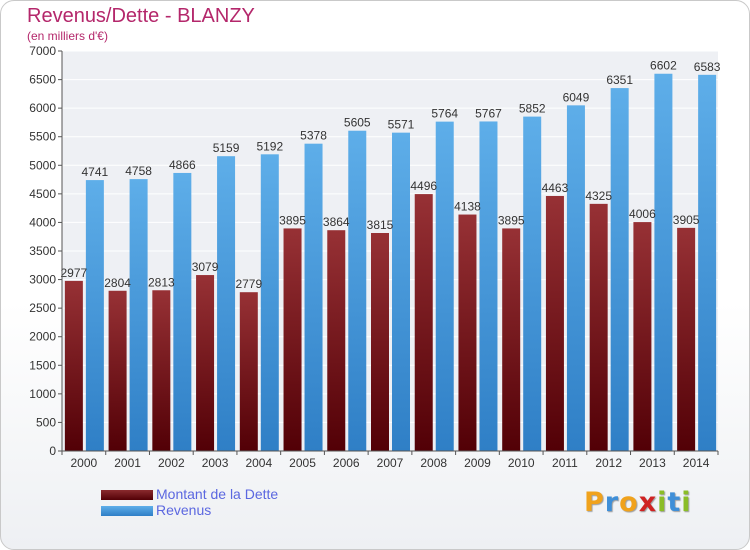 This screenshot has height=550, width=750. Describe the element at coordinates (444, 114) in the screenshot. I see `data-label-revenus: 5764` at that location.